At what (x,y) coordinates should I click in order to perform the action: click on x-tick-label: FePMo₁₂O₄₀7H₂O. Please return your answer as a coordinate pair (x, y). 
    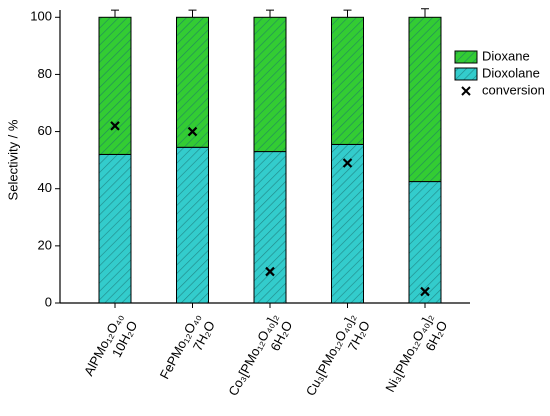
    Looking at the image, I should click on (187, 350).